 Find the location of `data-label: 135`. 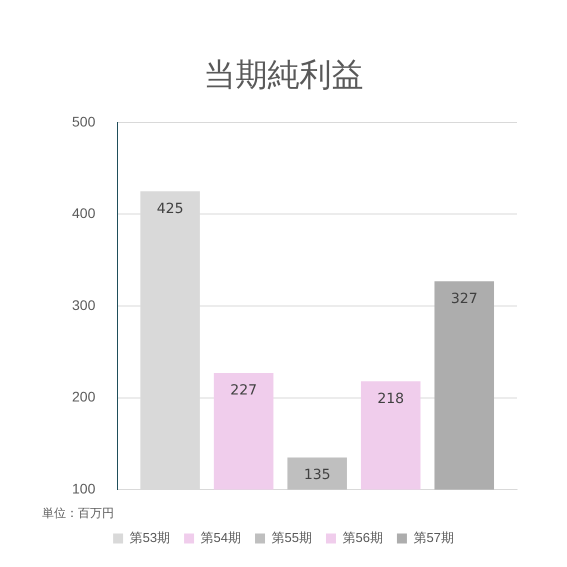

data-label: 135 is located at coordinates (317, 475).